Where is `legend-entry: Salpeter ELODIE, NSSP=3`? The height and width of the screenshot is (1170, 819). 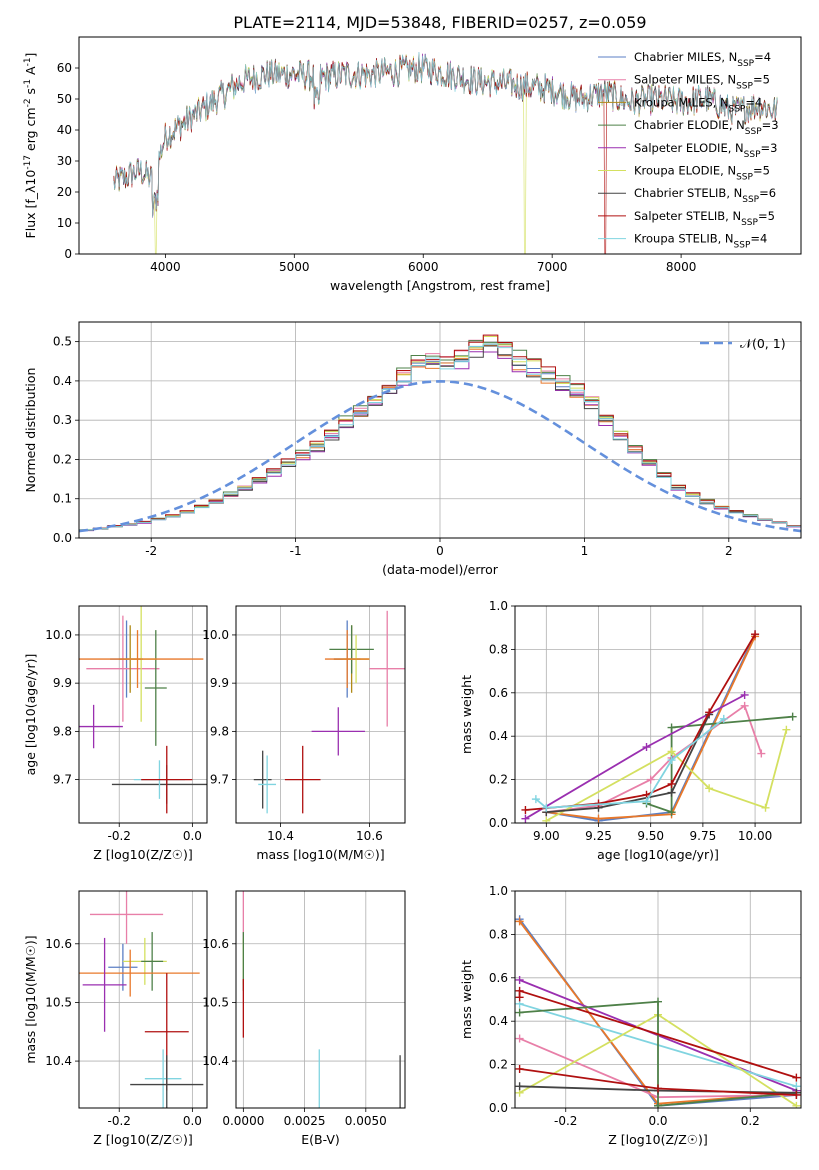
legend-entry: Salpeter ELODIE, NSSP=3 is located at coordinates (705, 150).